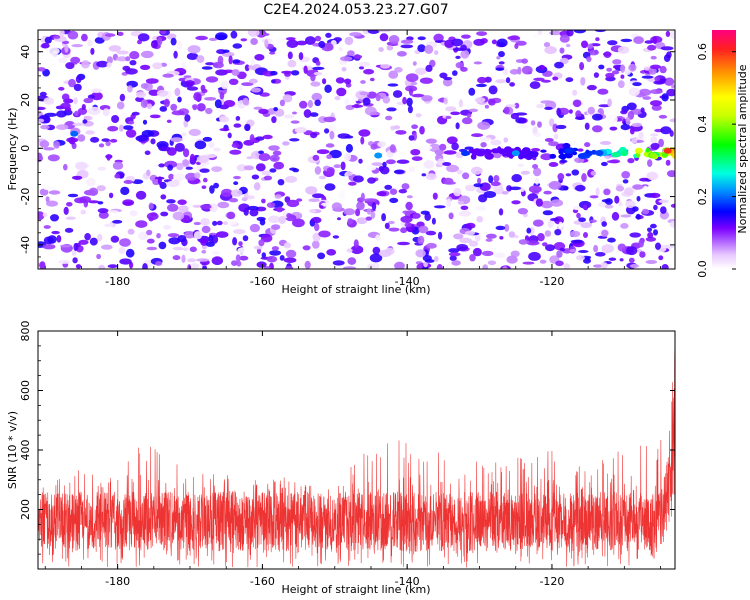 Image resolution: width=750 pixels, height=600 pixels. Describe the element at coordinates (407, 581) in the screenshot. I see `x-tick-label: -140` at that location.